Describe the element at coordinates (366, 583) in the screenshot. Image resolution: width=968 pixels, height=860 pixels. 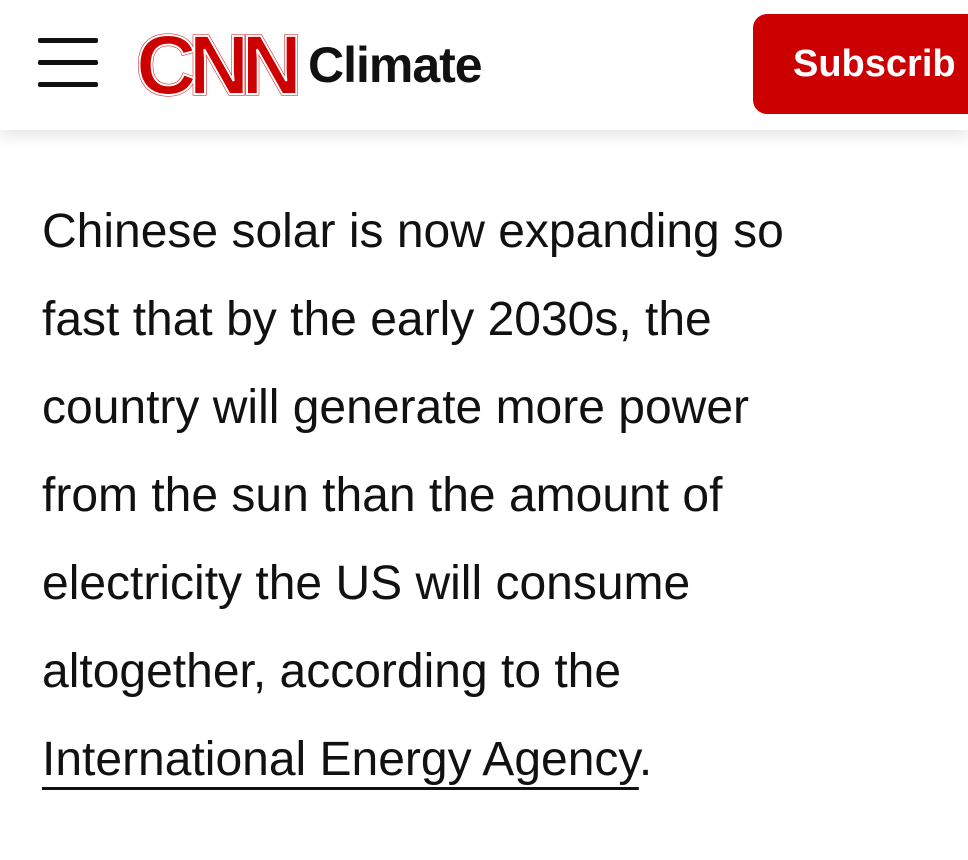
I see `text-line: electricity the US will consume` at that location.